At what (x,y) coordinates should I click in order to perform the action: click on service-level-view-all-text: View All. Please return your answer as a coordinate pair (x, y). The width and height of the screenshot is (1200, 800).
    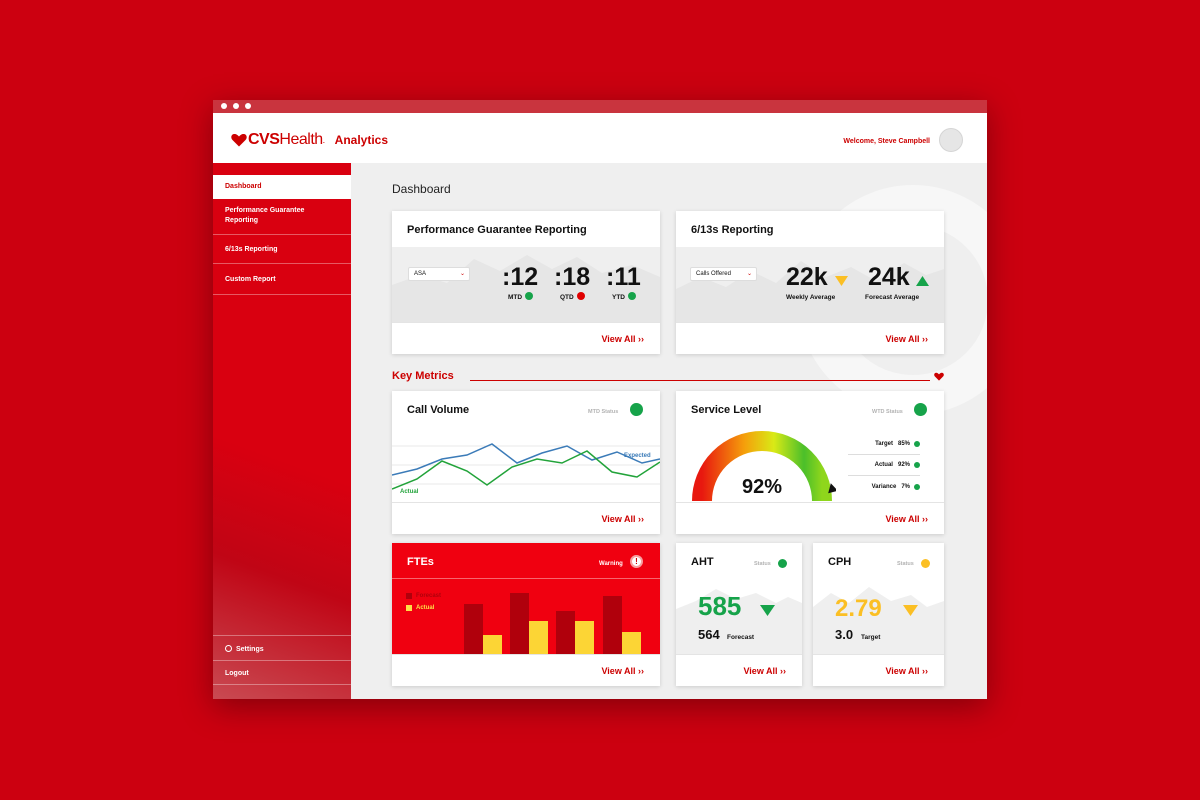
    Looking at the image, I should click on (902, 519).